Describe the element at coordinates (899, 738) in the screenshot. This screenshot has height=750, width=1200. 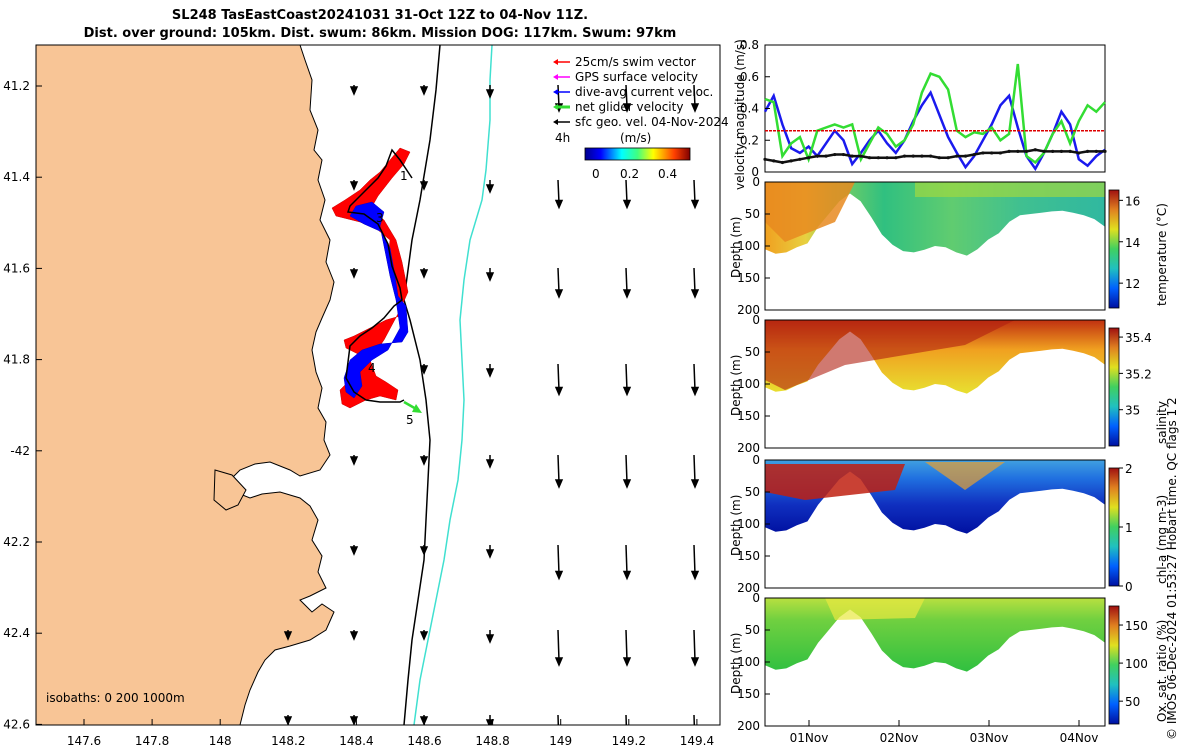
I see `time-tick-label: 02Nov` at that location.